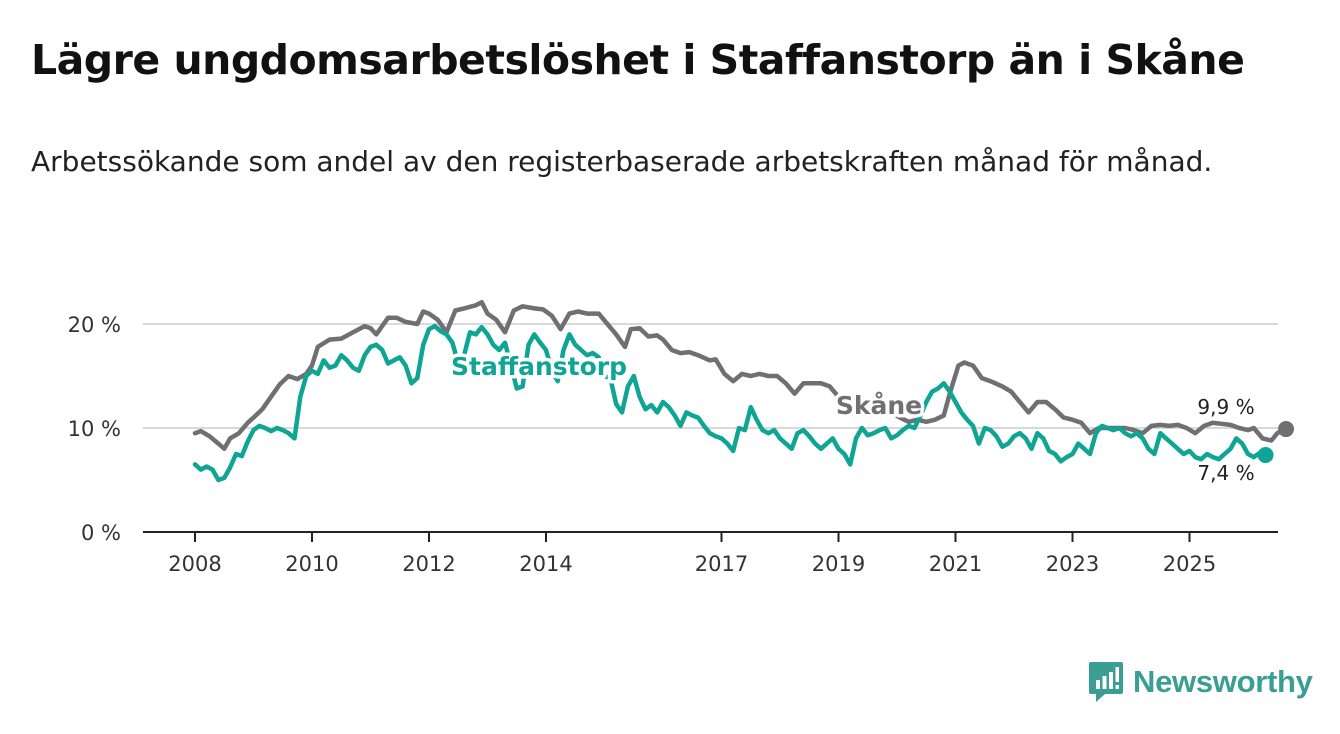 Image resolution: width=1340 pixels, height=734 pixels. I want to click on series-label-skane: Skåne, so click(879, 405).